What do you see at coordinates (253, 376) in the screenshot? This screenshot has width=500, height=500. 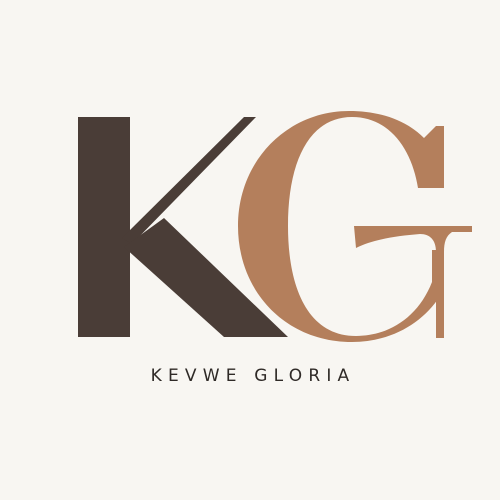 I see `brand-name: KEVWE GLORIA` at bounding box center [253, 376].